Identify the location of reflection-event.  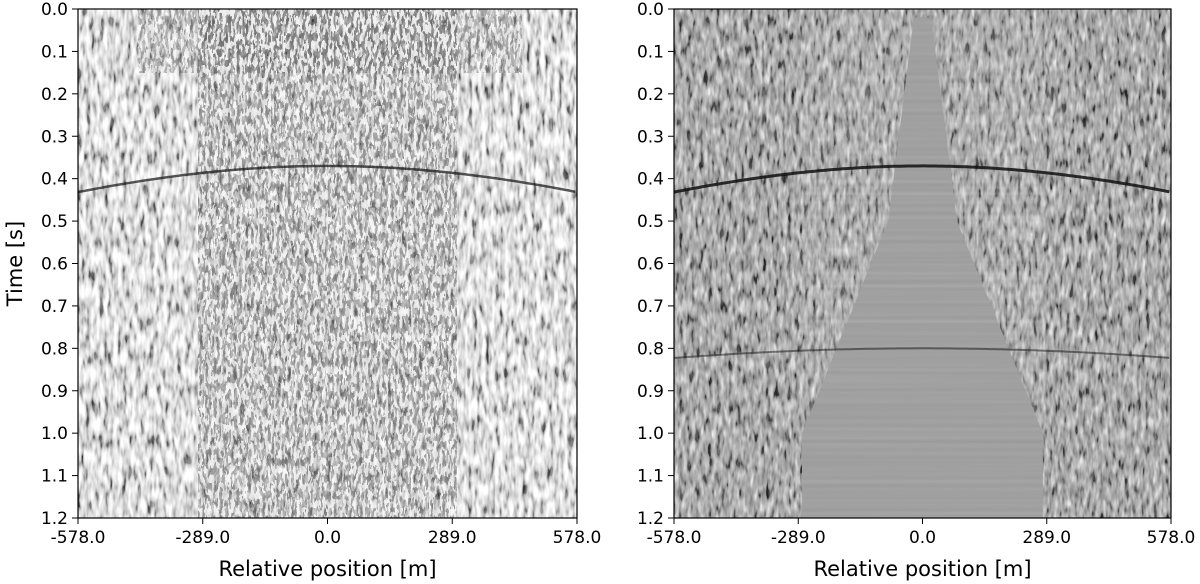
(327, 179).